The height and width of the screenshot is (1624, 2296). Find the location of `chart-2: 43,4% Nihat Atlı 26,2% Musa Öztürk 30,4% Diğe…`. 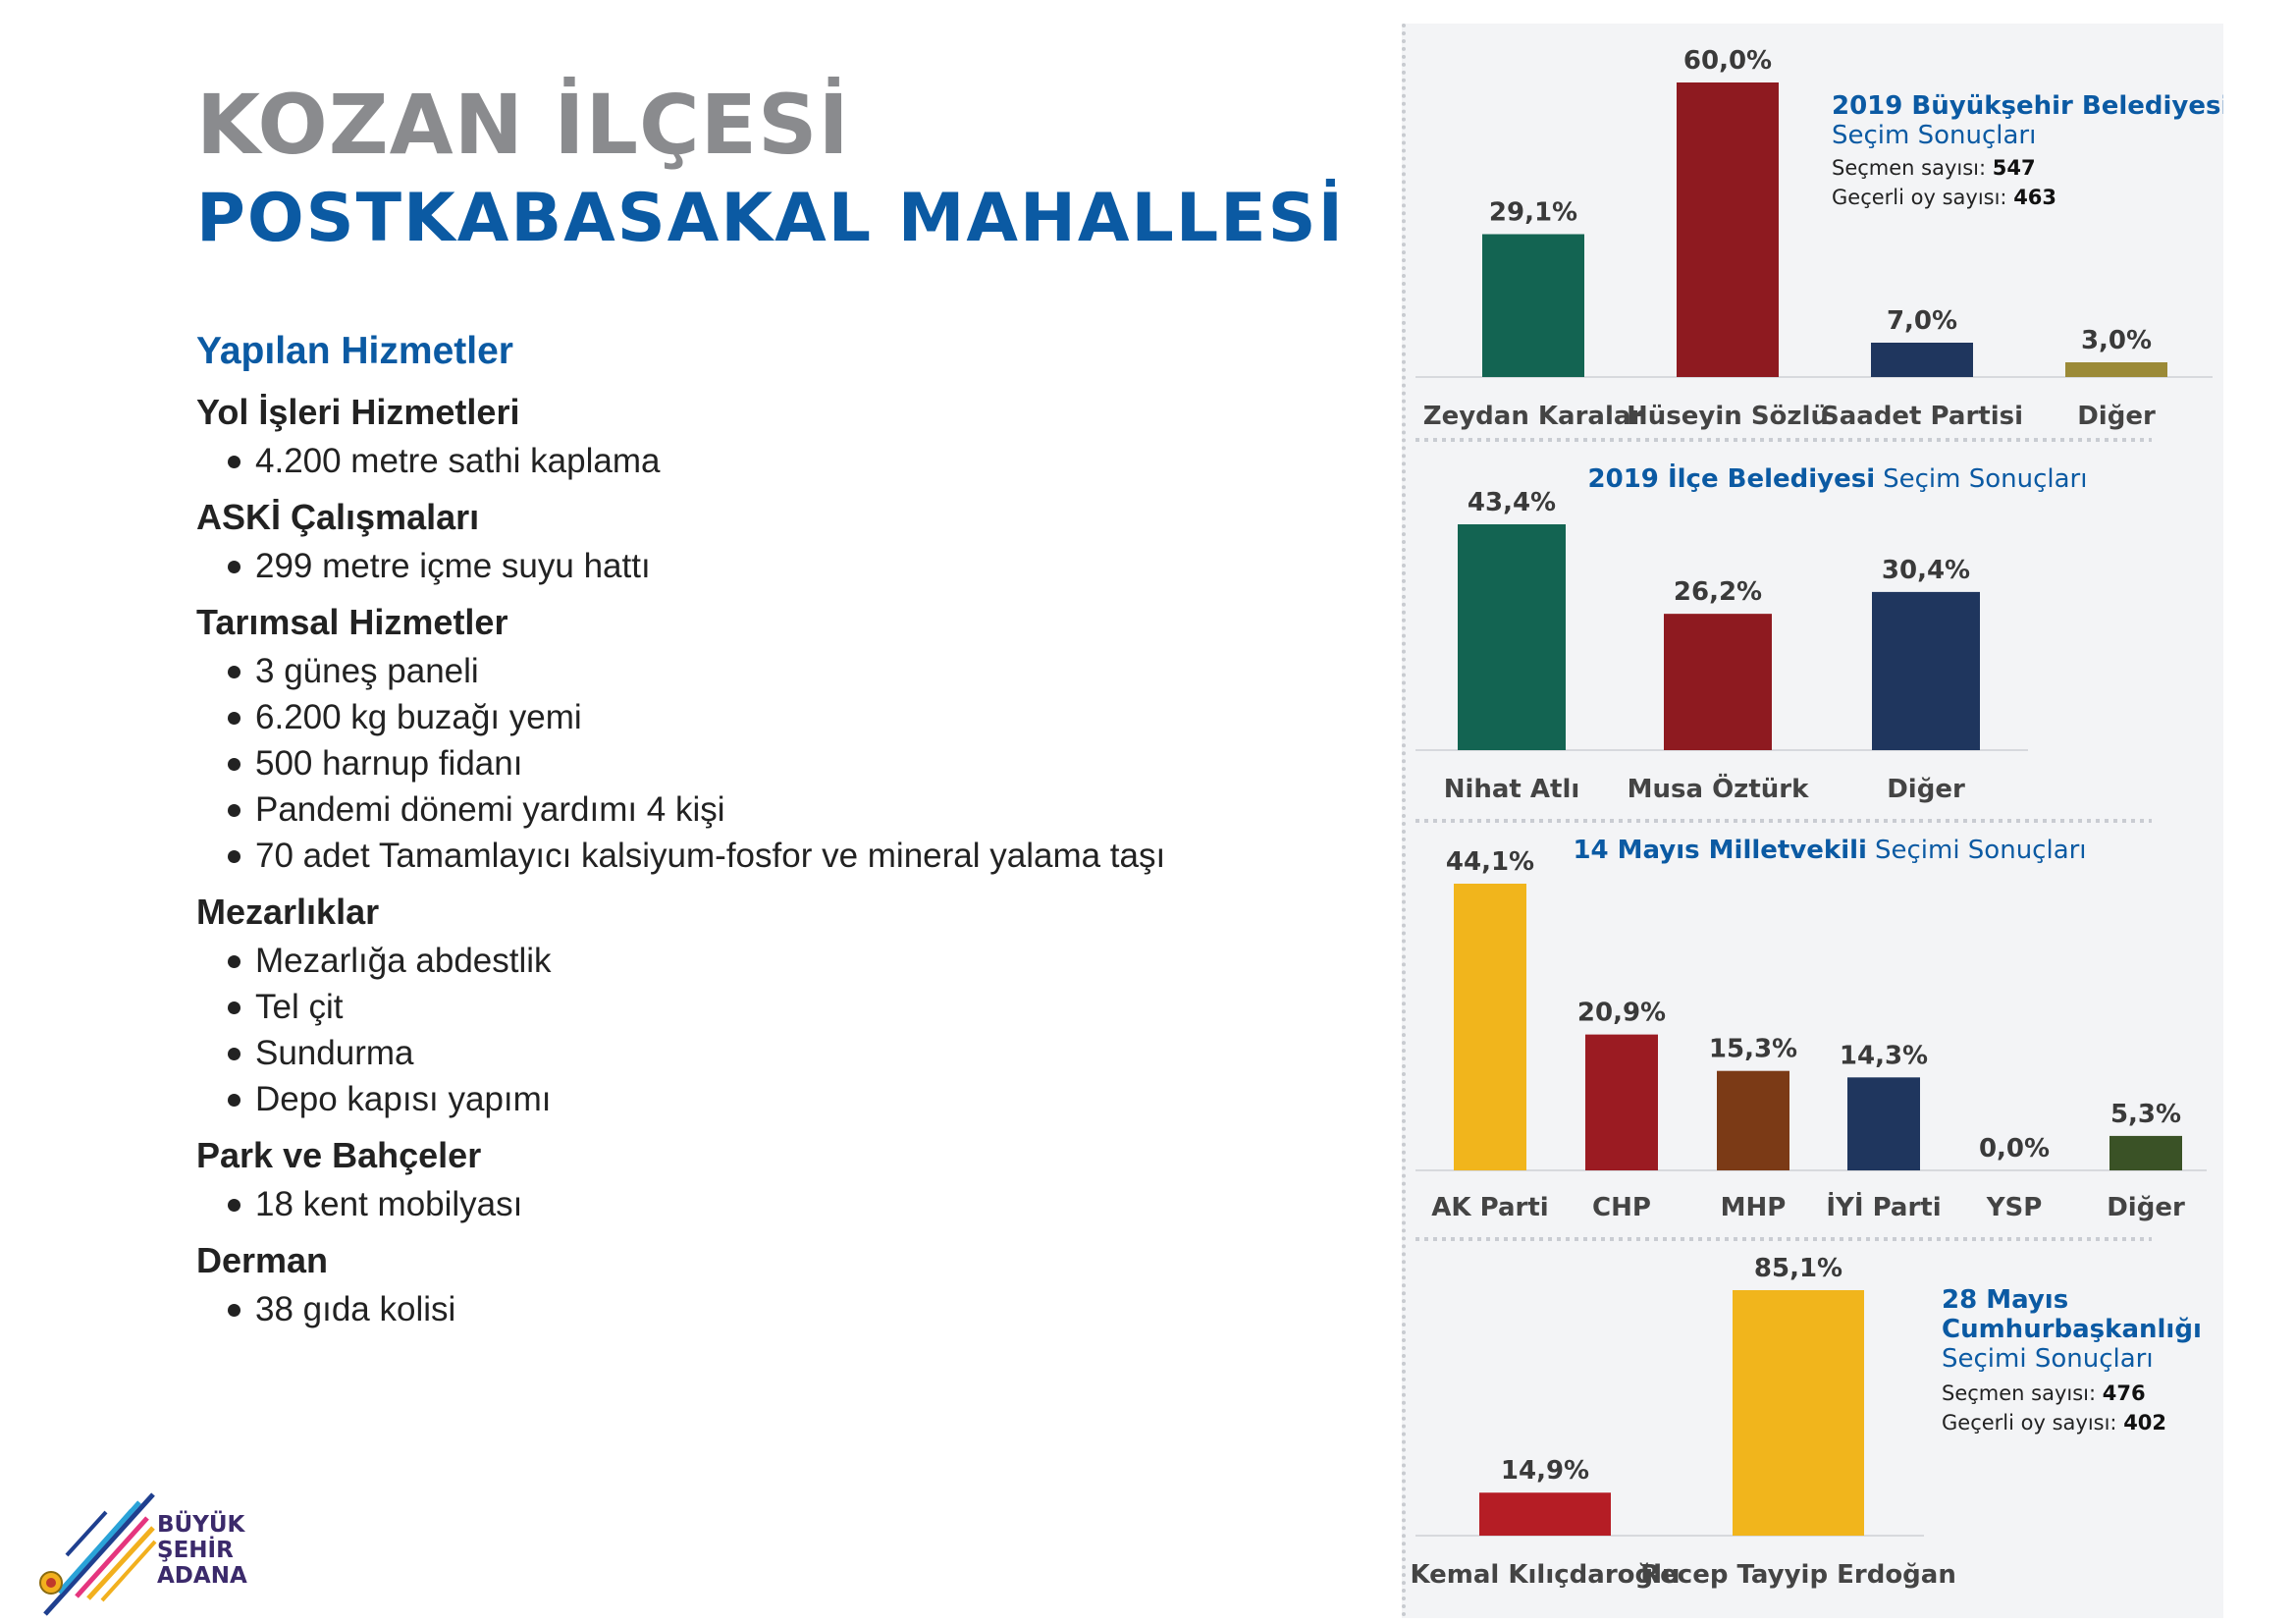

chart-2: 43,4% Nihat Atlı 26,2% Musa Öztürk 30,4% Diğe… is located at coordinates (1721, 646).